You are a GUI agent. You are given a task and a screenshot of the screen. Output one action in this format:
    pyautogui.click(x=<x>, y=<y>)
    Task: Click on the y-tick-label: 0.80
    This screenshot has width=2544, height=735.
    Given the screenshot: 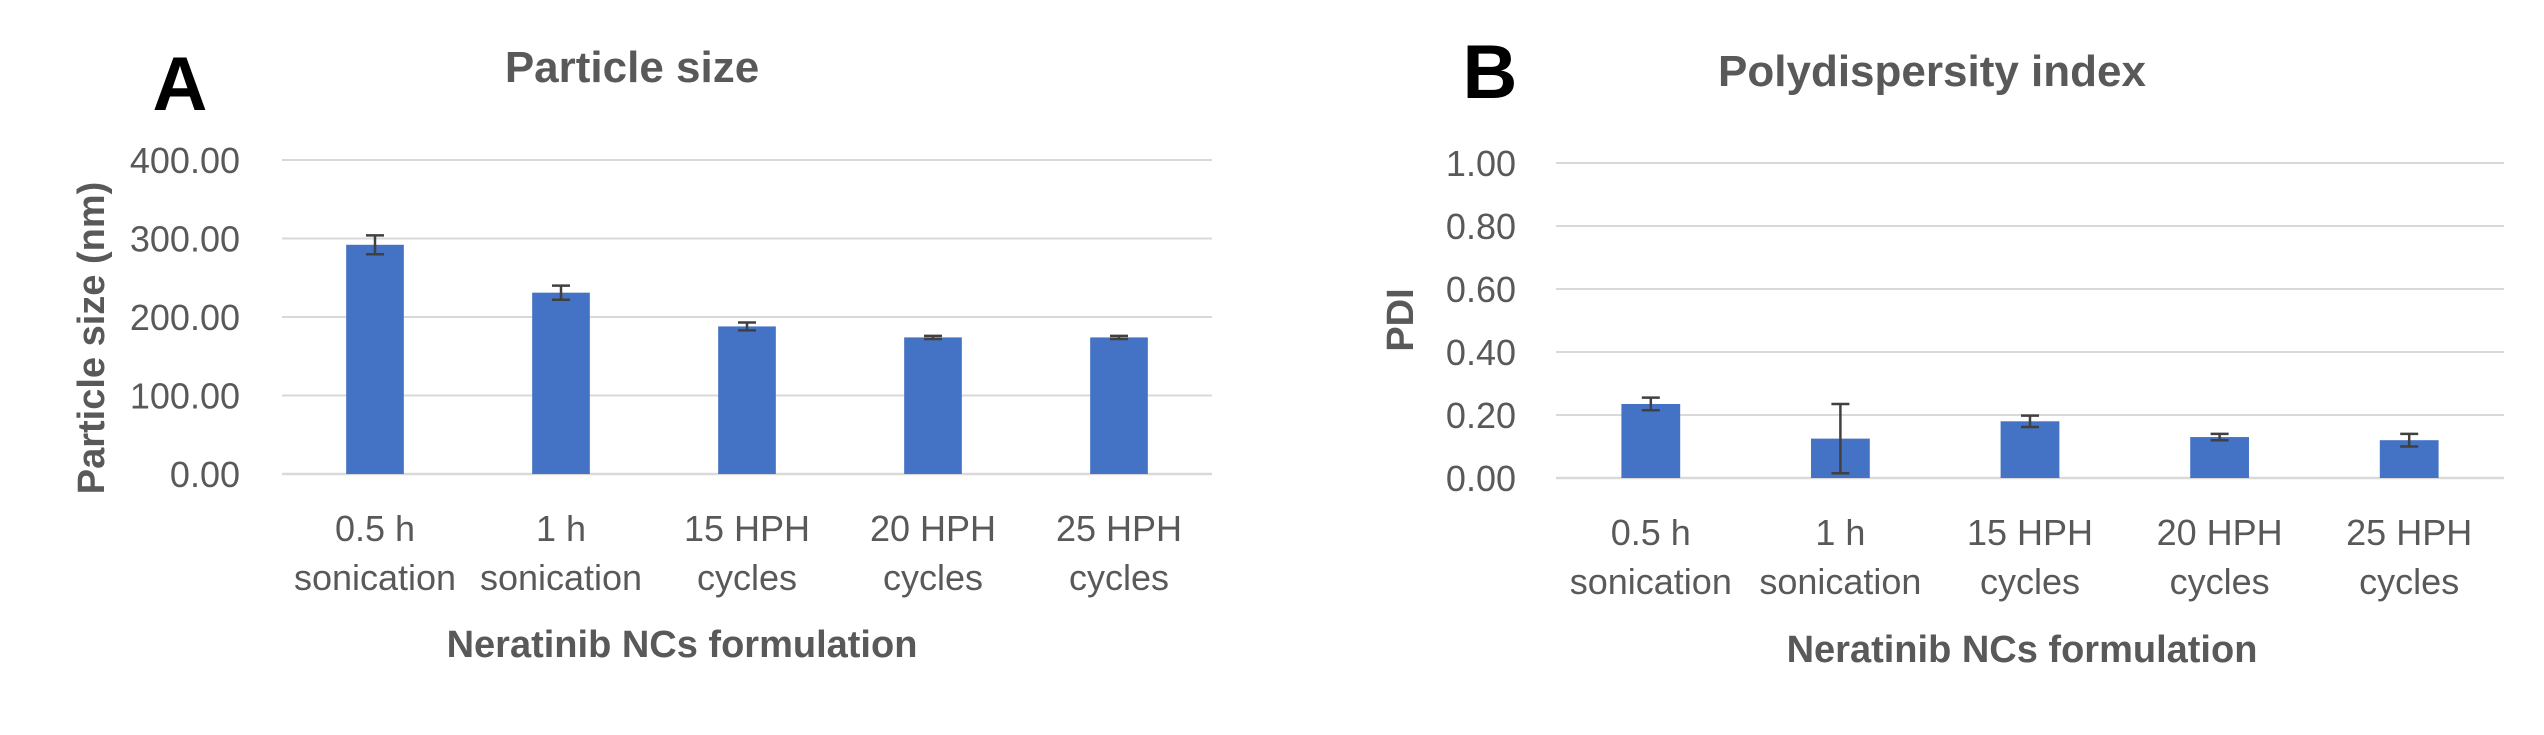 What is the action you would take?
    pyautogui.click(x=1481, y=226)
    